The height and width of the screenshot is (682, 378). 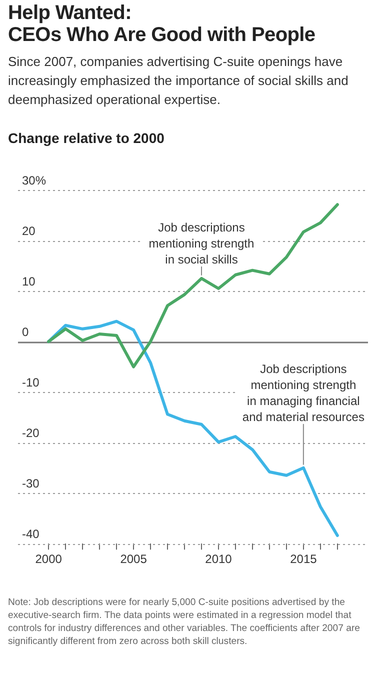 I want to click on y-tick-label: -20, so click(x=31, y=433).